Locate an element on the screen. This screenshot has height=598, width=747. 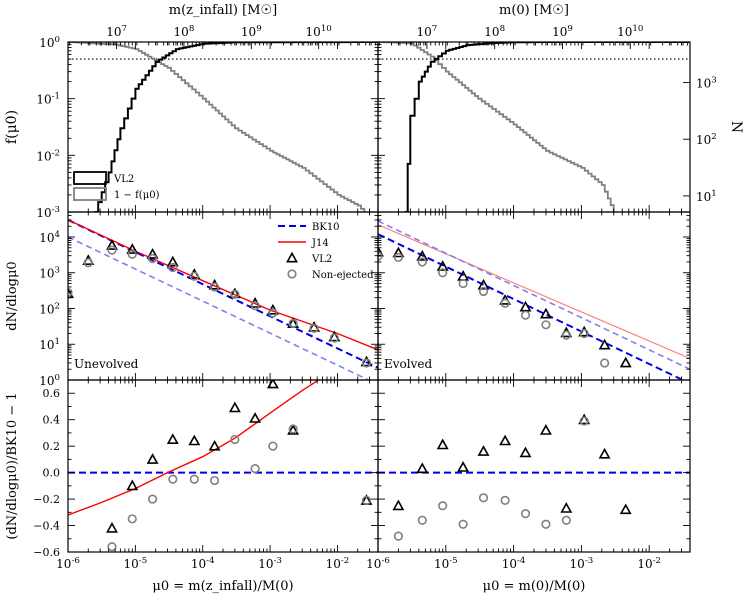
top-tick-label: 1010 is located at coordinates (319, 31).